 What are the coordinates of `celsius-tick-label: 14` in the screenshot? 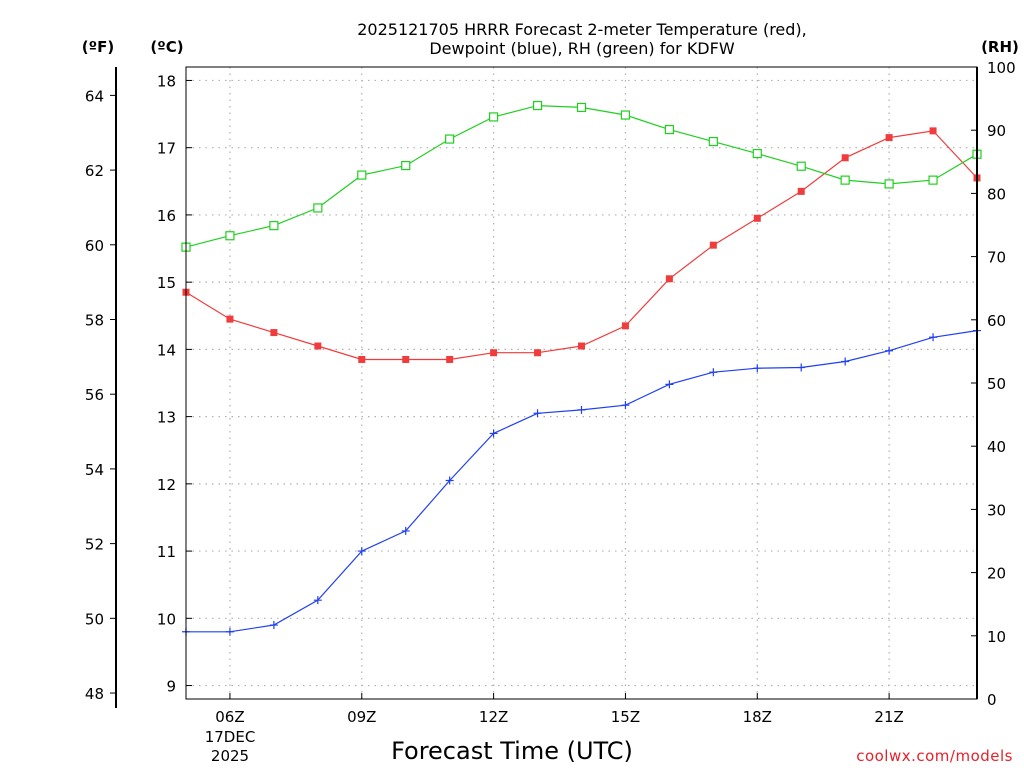 It's located at (166, 350).